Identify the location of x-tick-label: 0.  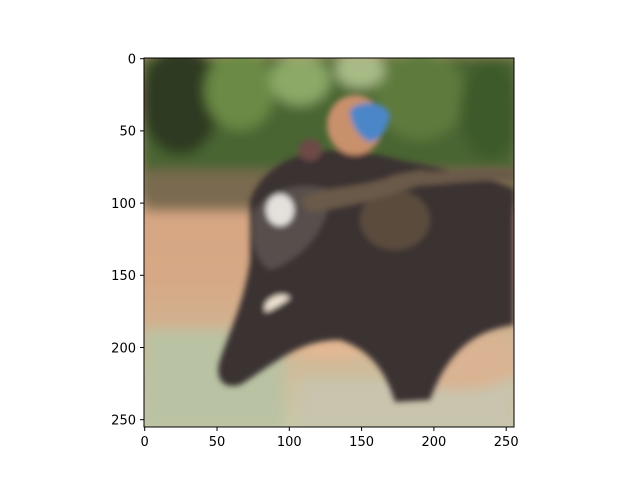
(145, 442).